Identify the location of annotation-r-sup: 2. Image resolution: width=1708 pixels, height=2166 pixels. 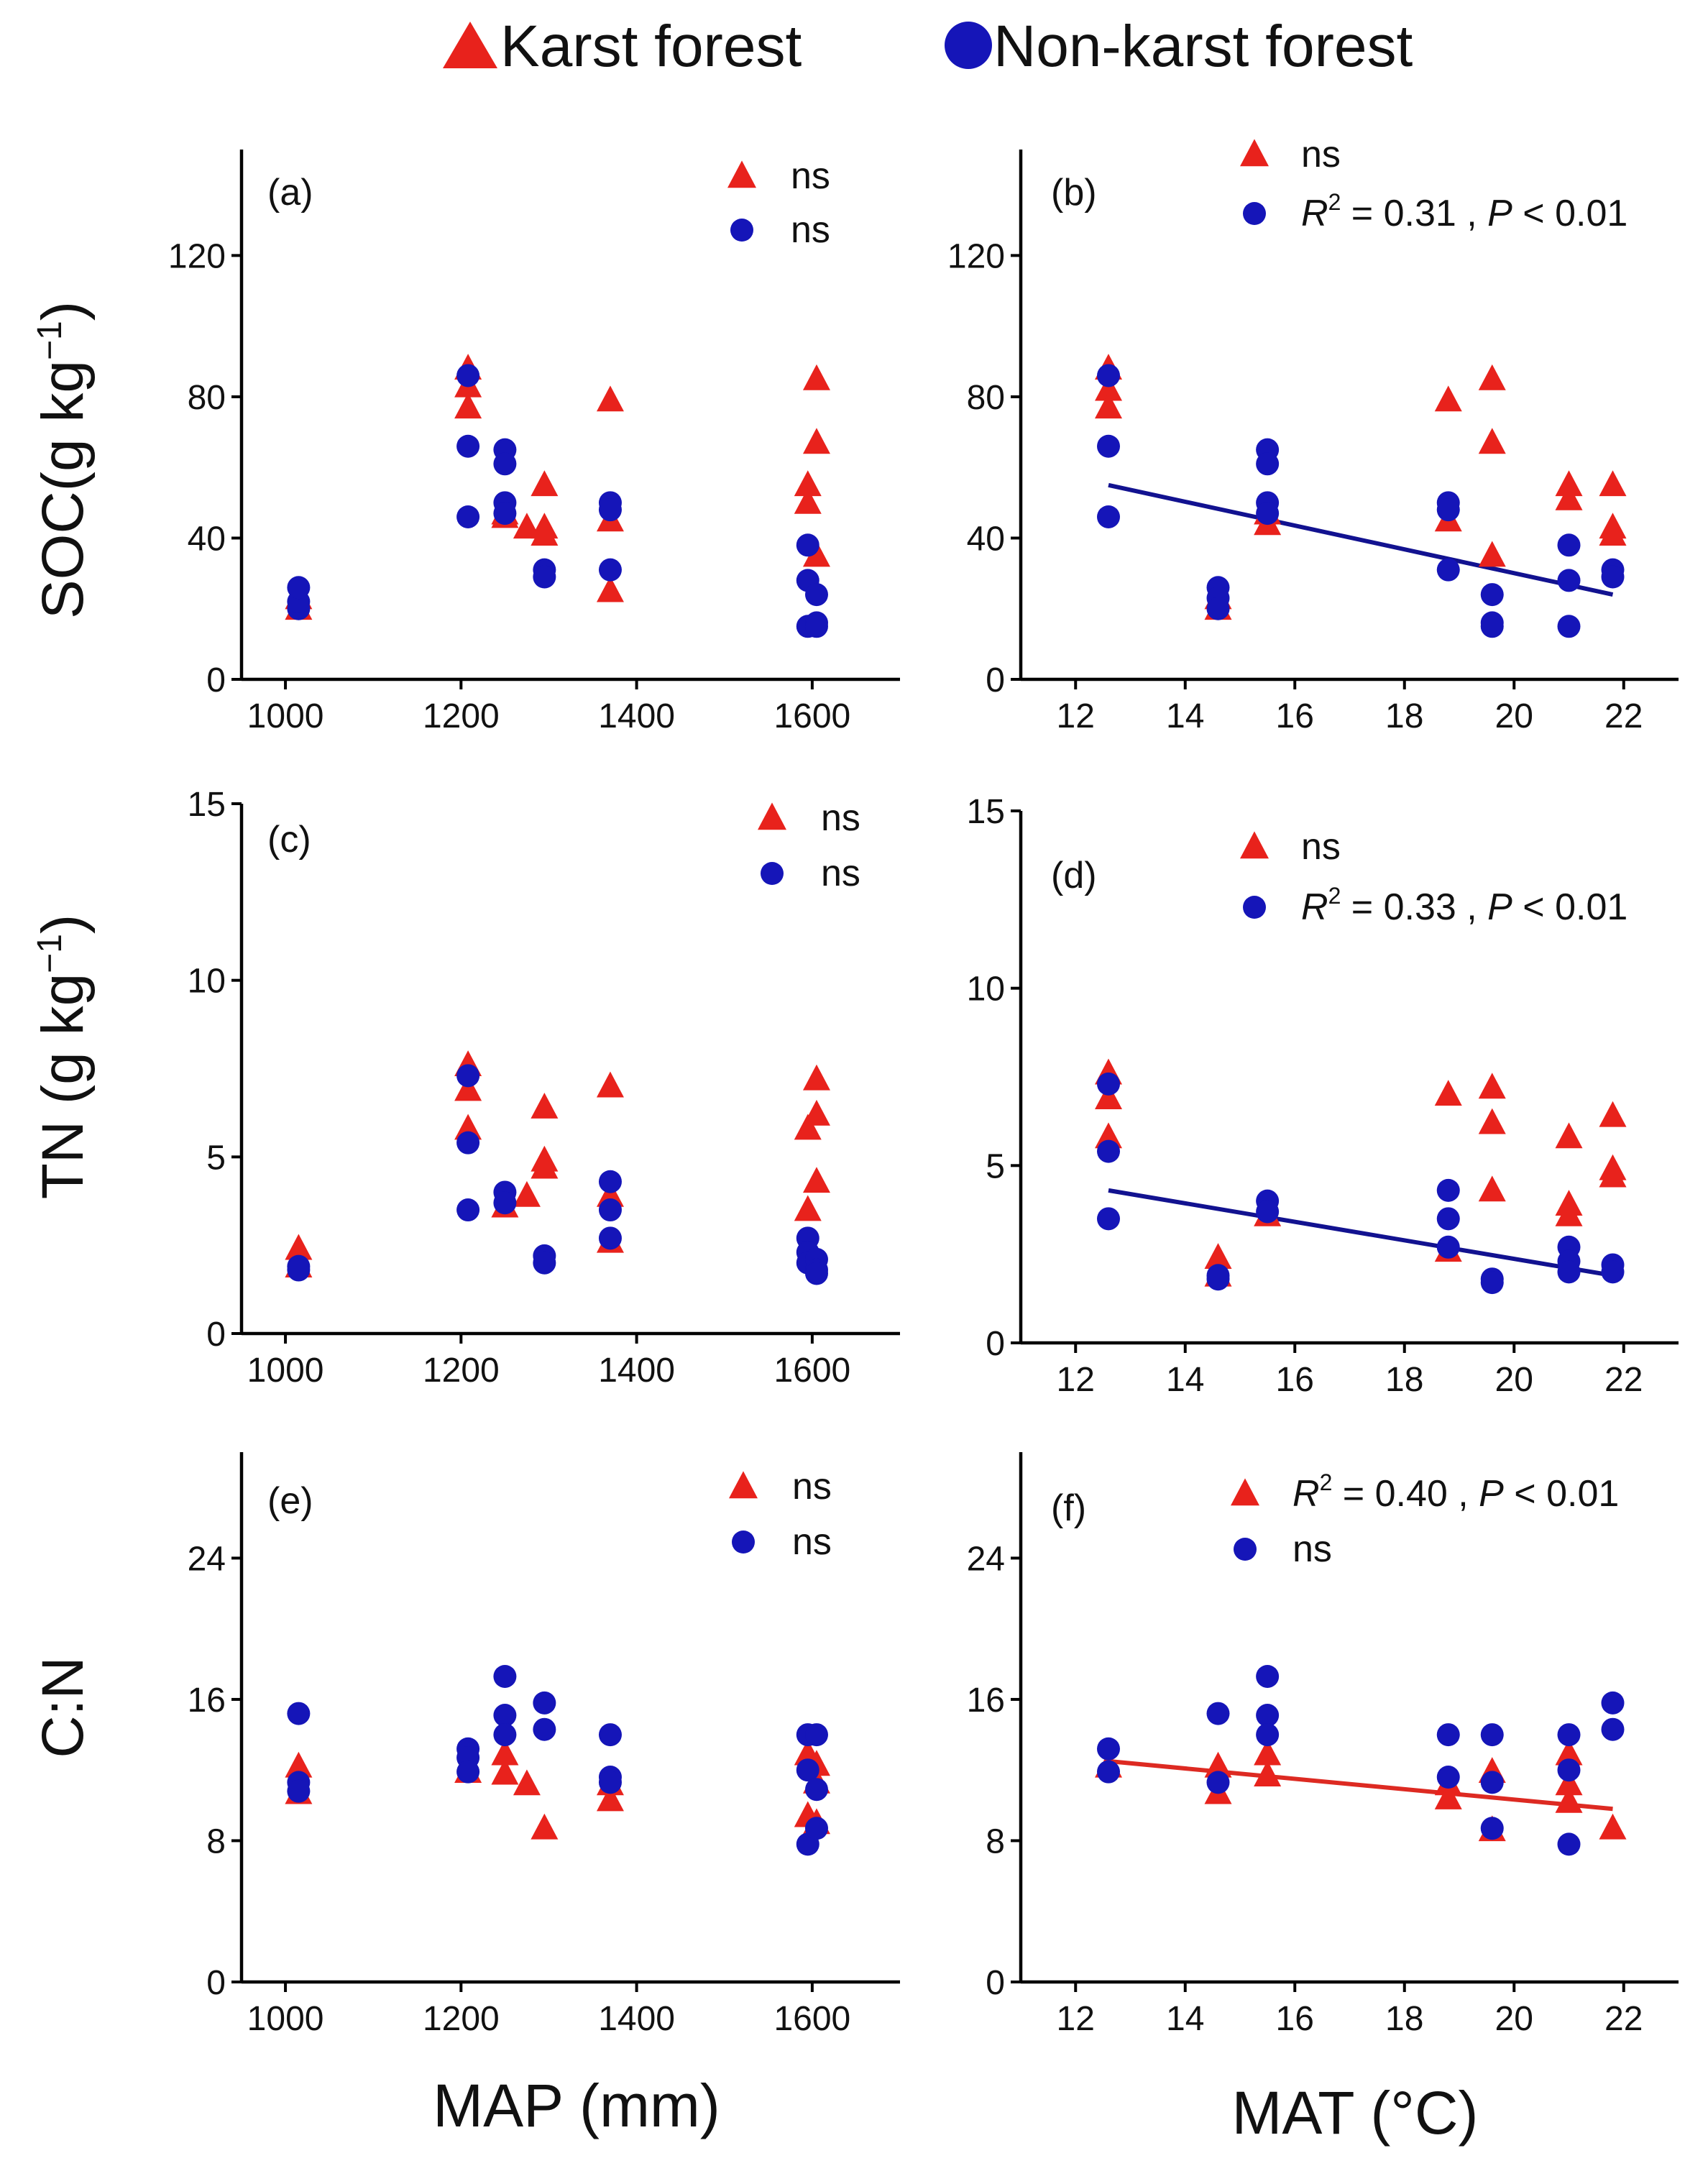
(1326, 1482).